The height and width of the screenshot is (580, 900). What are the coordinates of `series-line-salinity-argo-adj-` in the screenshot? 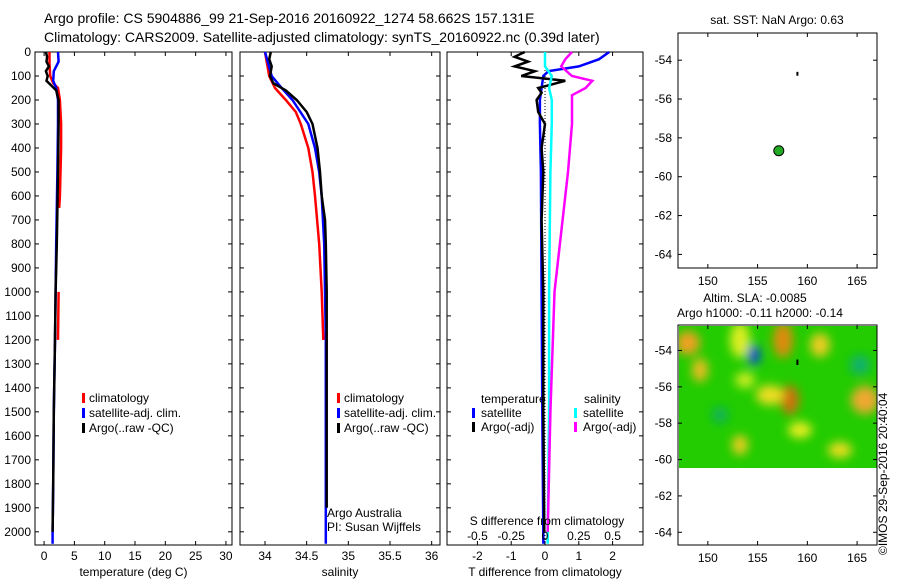 It's located at (570, 291).